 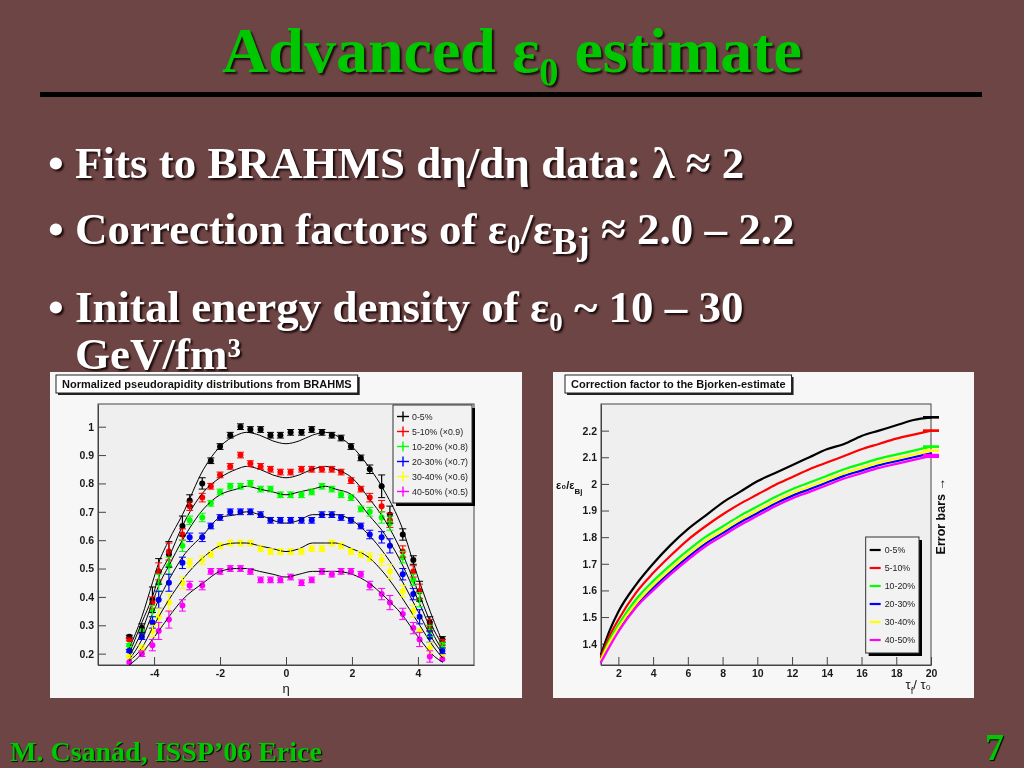 What do you see at coordinates (594, 483) in the screenshot?
I see `y-tick-label: 2` at bounding box center [594, 483].